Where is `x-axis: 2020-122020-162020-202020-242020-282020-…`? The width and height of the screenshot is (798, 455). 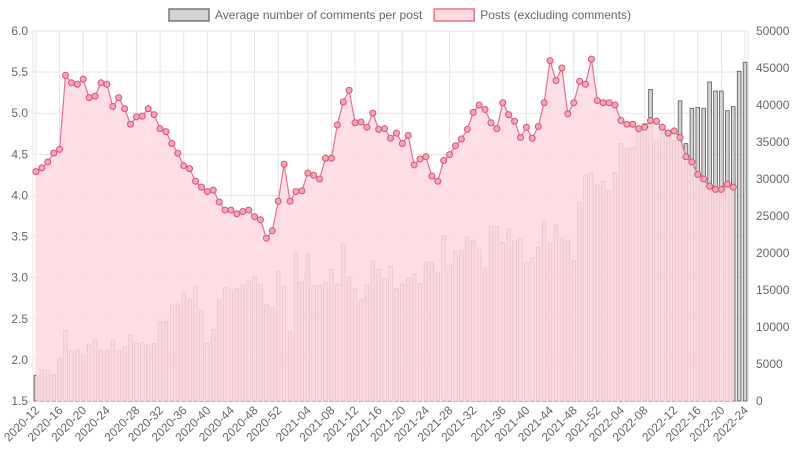 x-axis: 2020-122020-162020-202020-242020-282020-… is located at coordinates (376, 423).